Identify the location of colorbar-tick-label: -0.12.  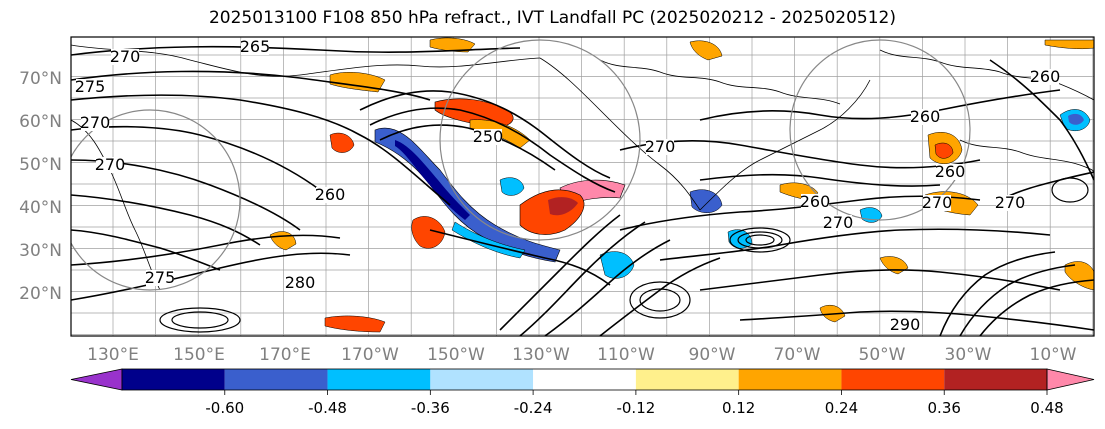
(635, 408).